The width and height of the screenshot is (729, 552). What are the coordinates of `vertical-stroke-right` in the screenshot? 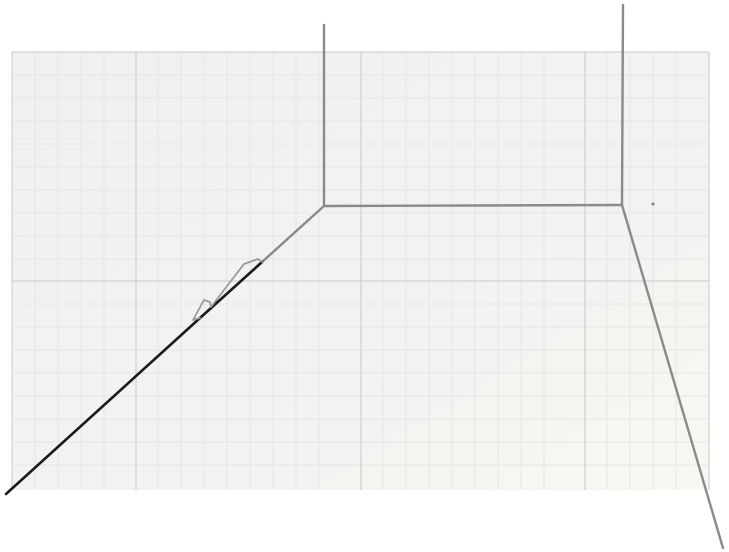 It's located at (622, 105).